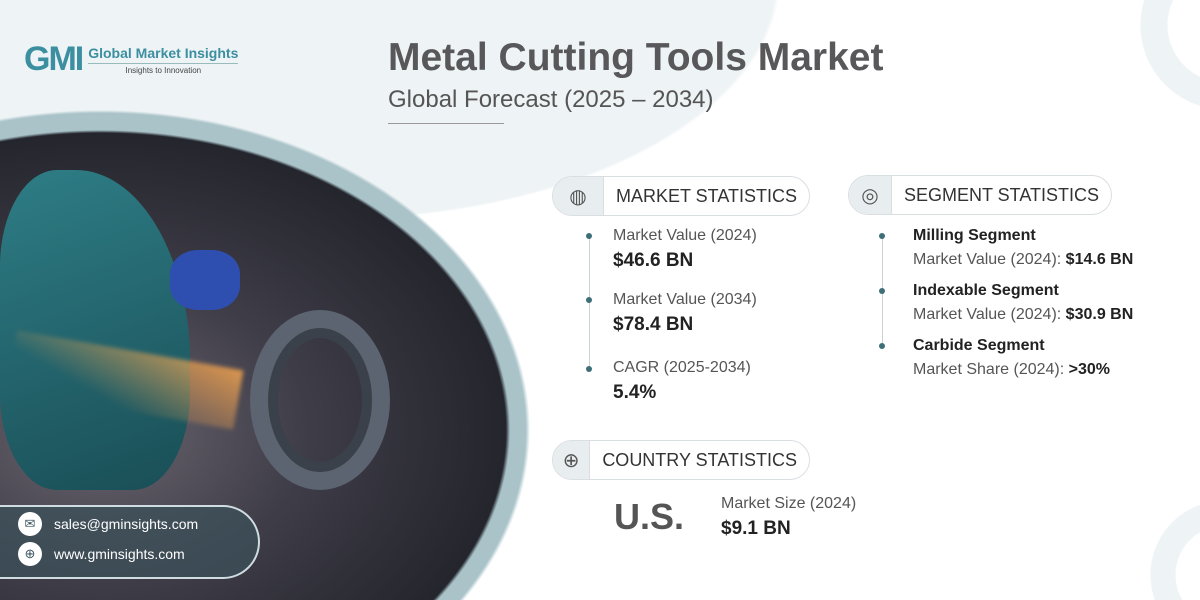 Image resolution: width=1200 pixels, height=600 pixels. I want to click on segment-stat: Market Share (2024): >30%, so click(1011, 370).